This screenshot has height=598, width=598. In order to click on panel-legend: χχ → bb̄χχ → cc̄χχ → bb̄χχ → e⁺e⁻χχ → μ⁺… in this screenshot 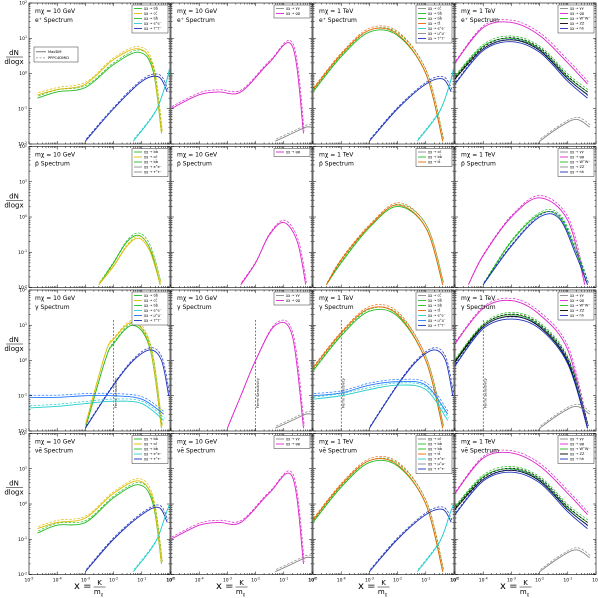, I will do `click(150, 308)`.